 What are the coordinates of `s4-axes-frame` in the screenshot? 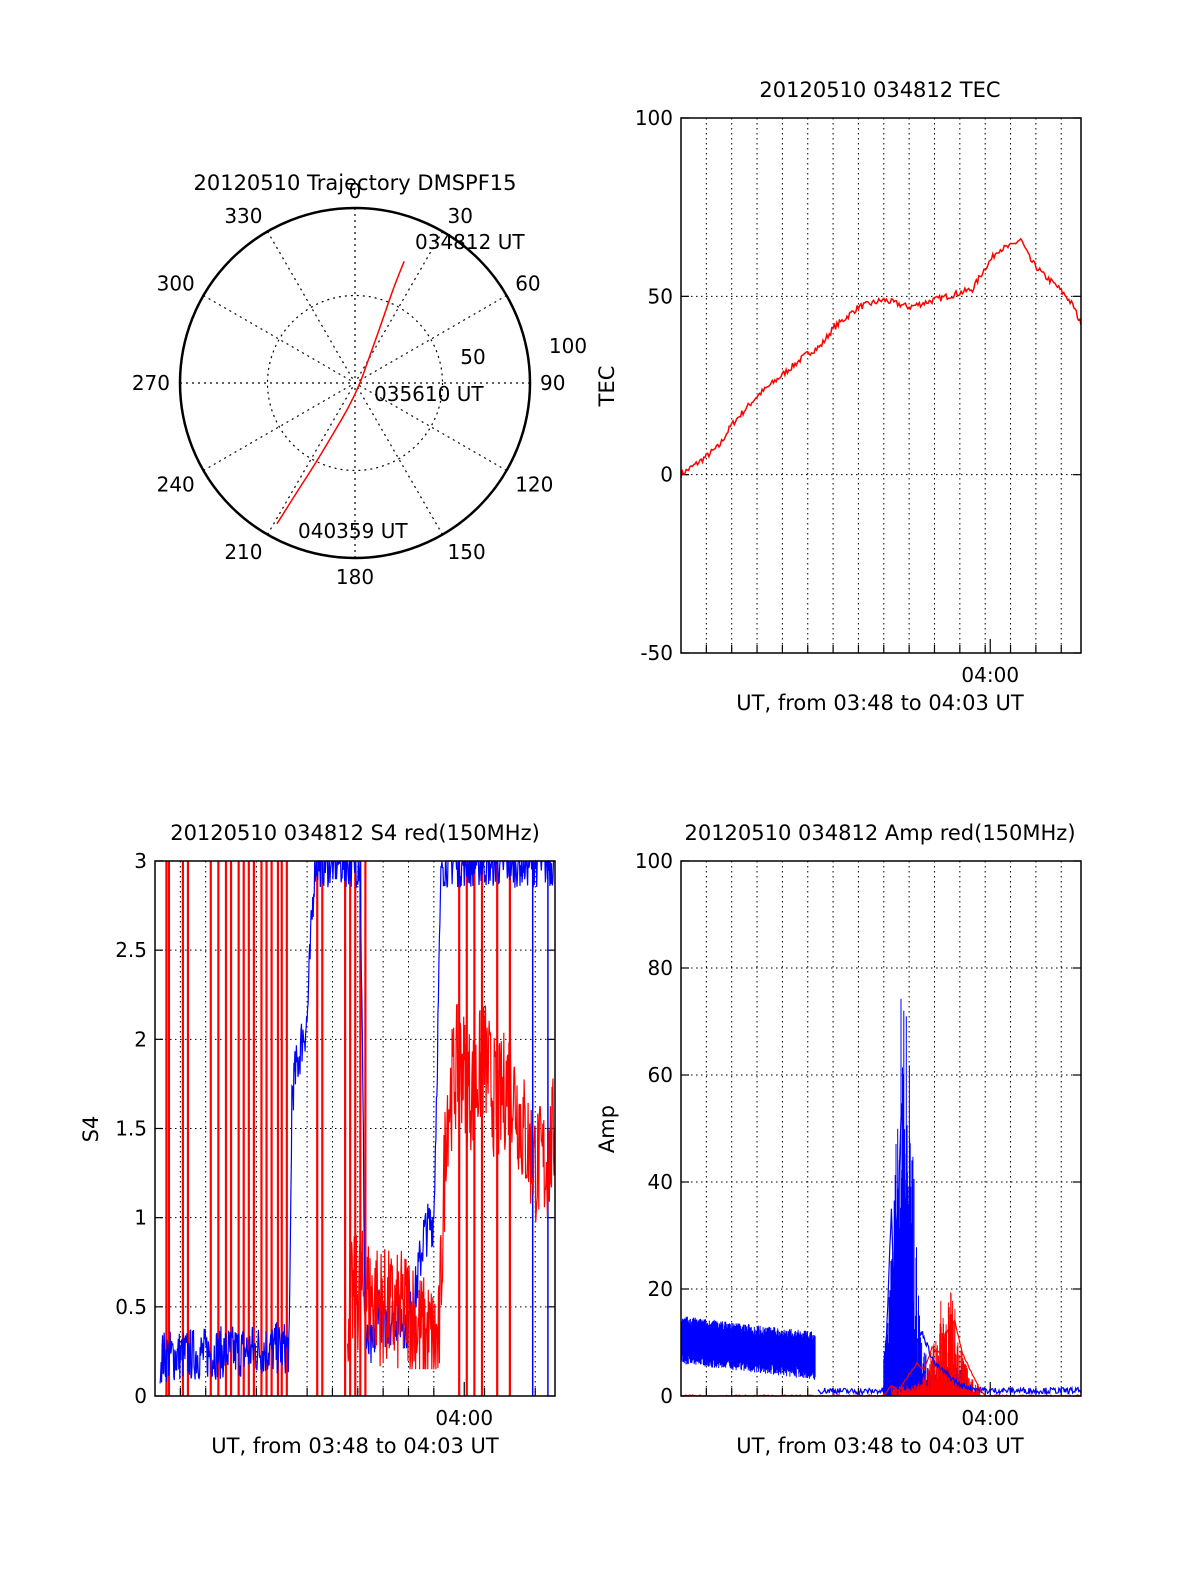 It's located at (355, 1128).